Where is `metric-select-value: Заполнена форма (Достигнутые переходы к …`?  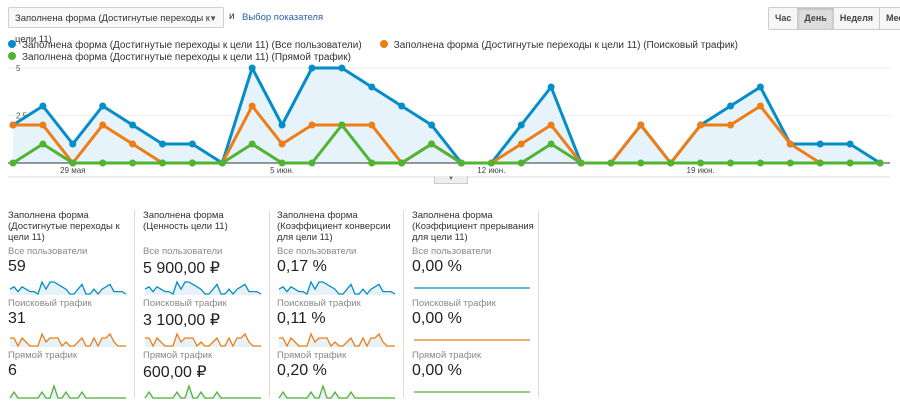 metric-select-value: Заполнена форма (Достигнутые переходы к … is located at coordinates (112, 29).